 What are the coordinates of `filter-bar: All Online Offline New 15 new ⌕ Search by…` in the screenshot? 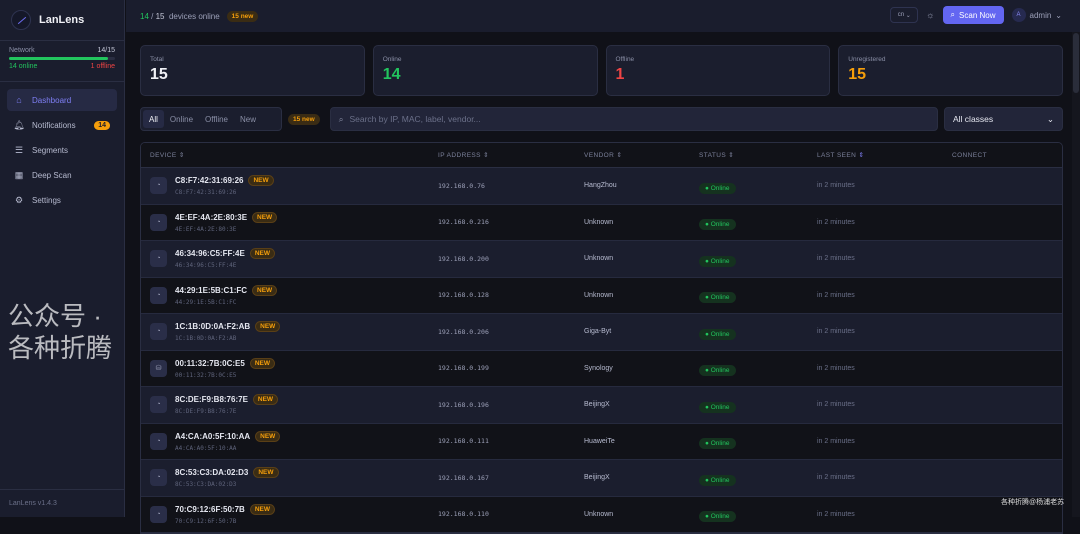 It's located at (601, 119).